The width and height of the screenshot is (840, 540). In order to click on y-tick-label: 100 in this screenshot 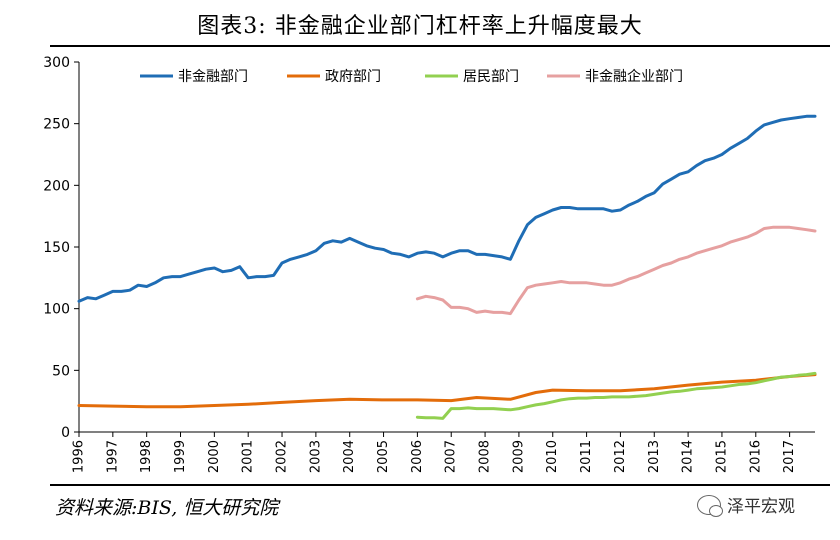, I will do `click(56, 310)`.